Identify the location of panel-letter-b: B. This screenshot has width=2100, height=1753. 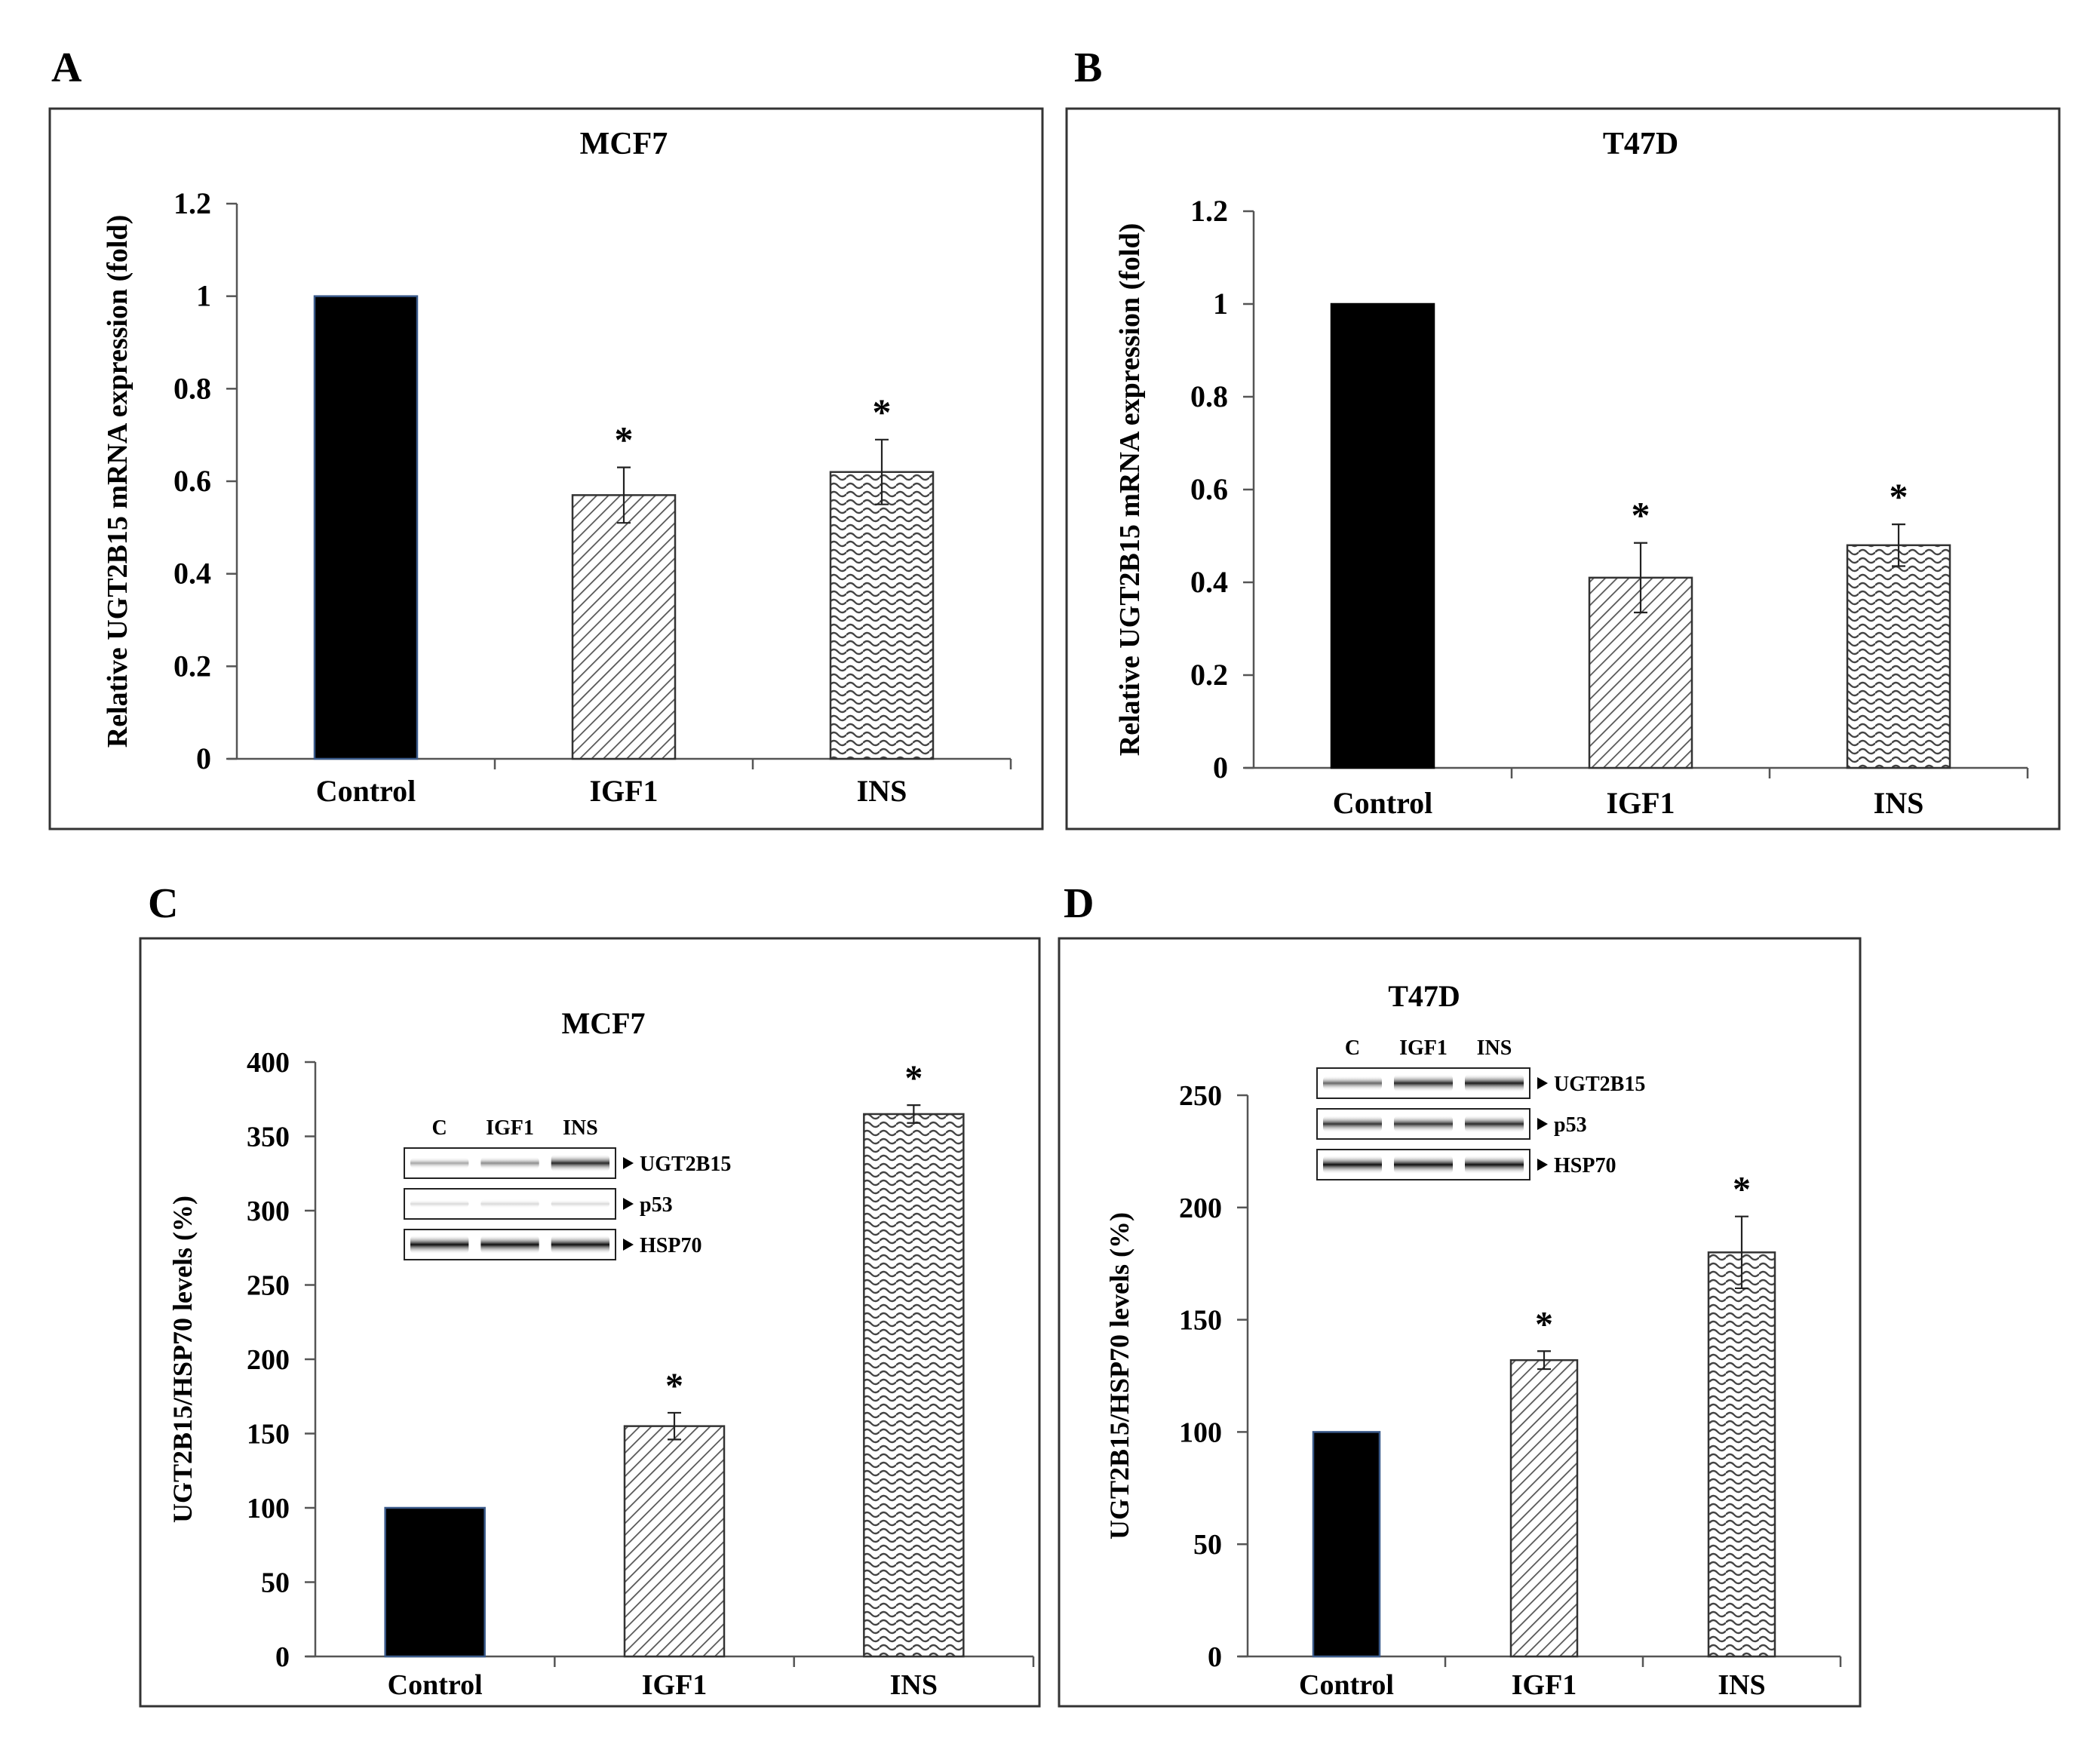
(1088, 68).